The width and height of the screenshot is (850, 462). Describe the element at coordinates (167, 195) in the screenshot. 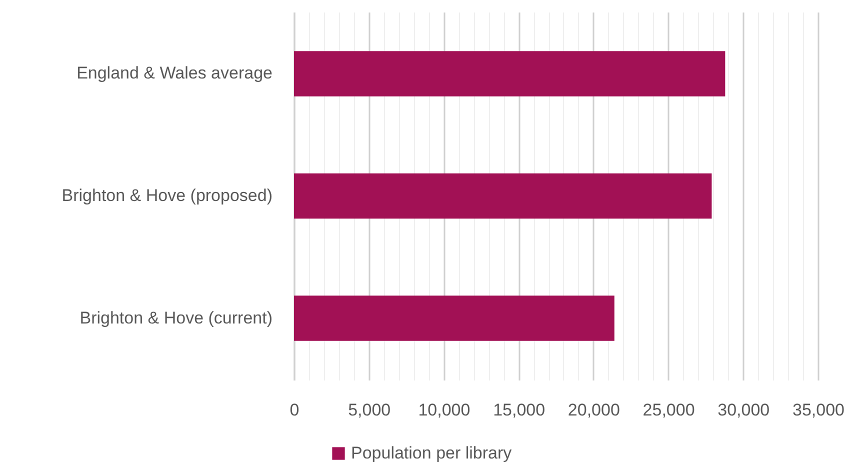

I see `y-tick-label: Brighton & Hove (proposed)` at that location.